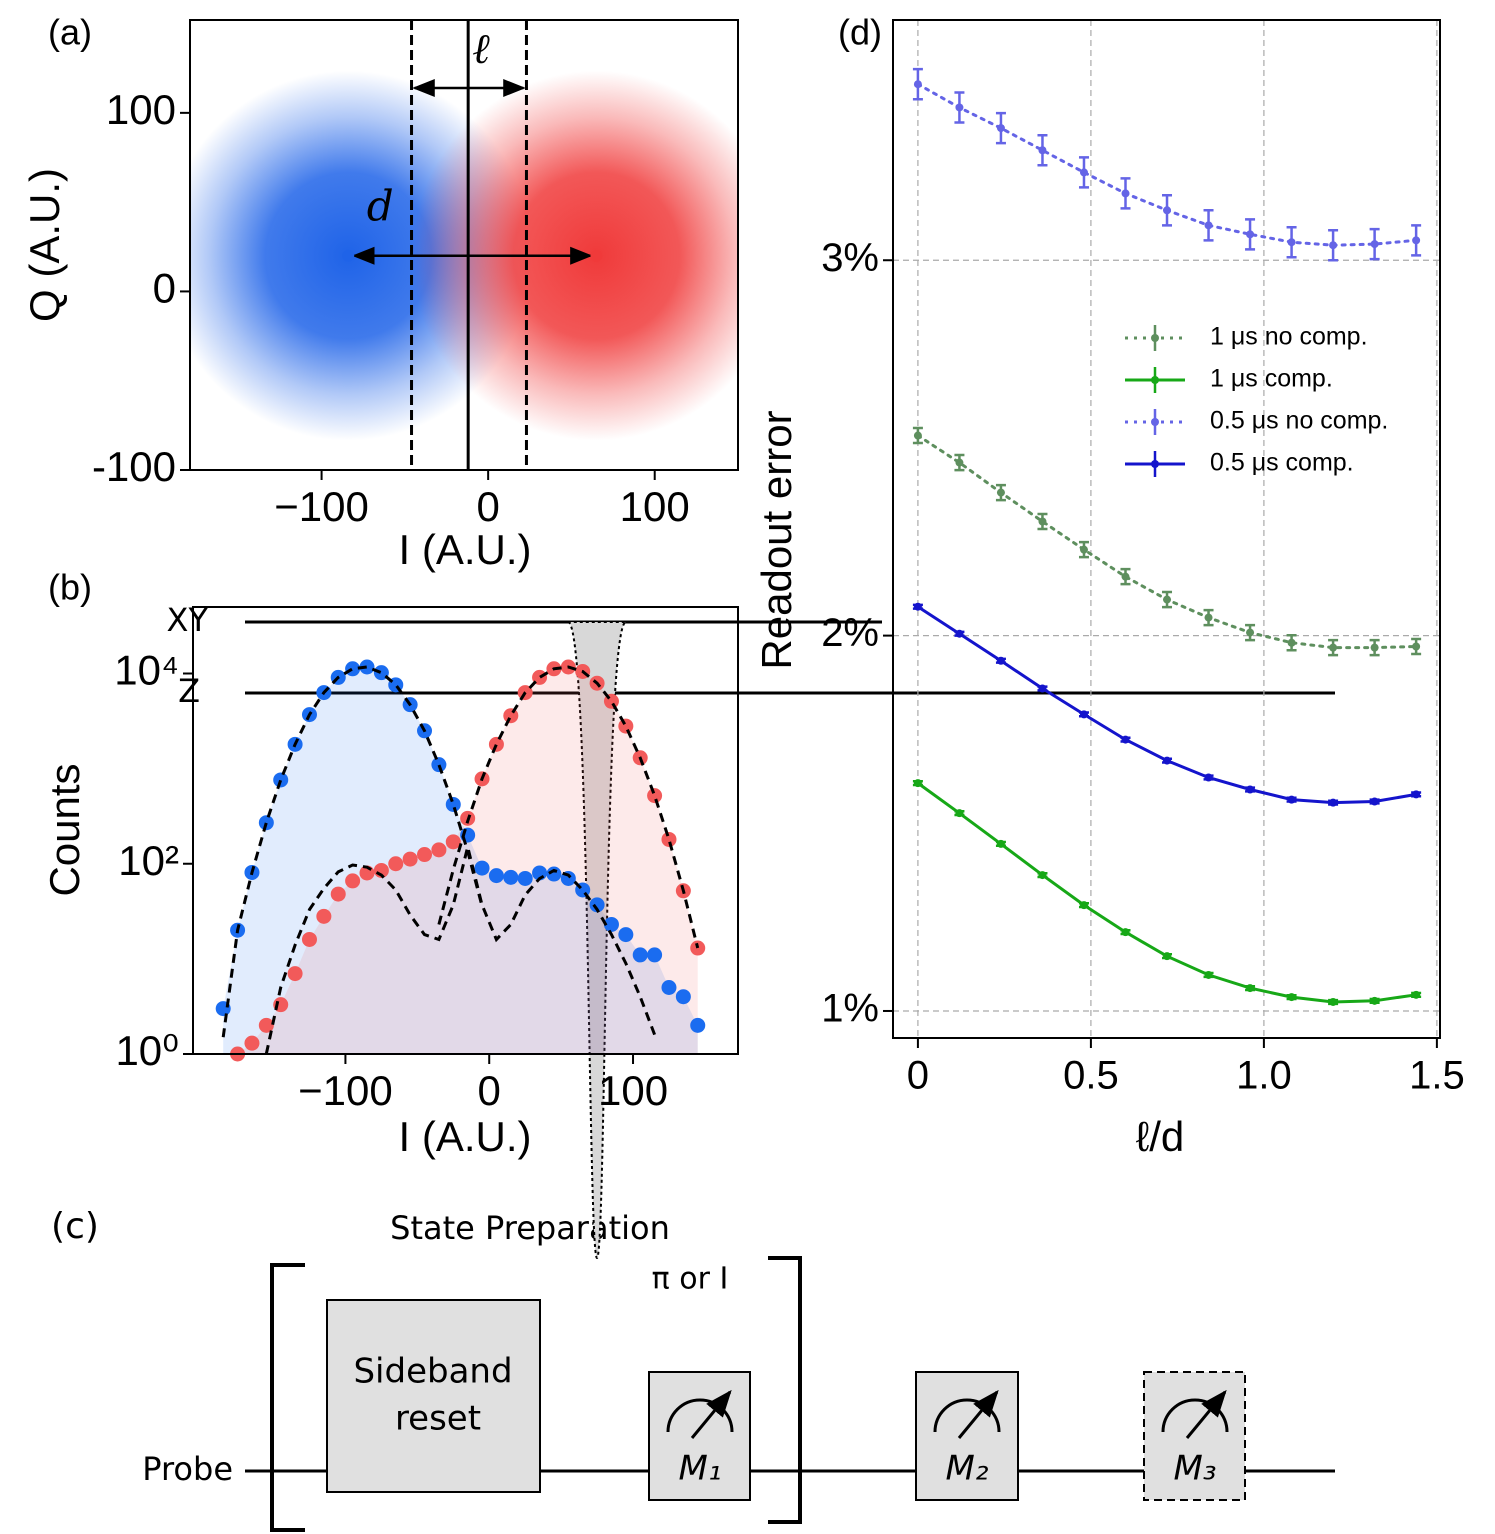 Image resolution: width=1495 pixels, height=1534 pixels. I want to click on meter: M₃, so click(1194, 1436).